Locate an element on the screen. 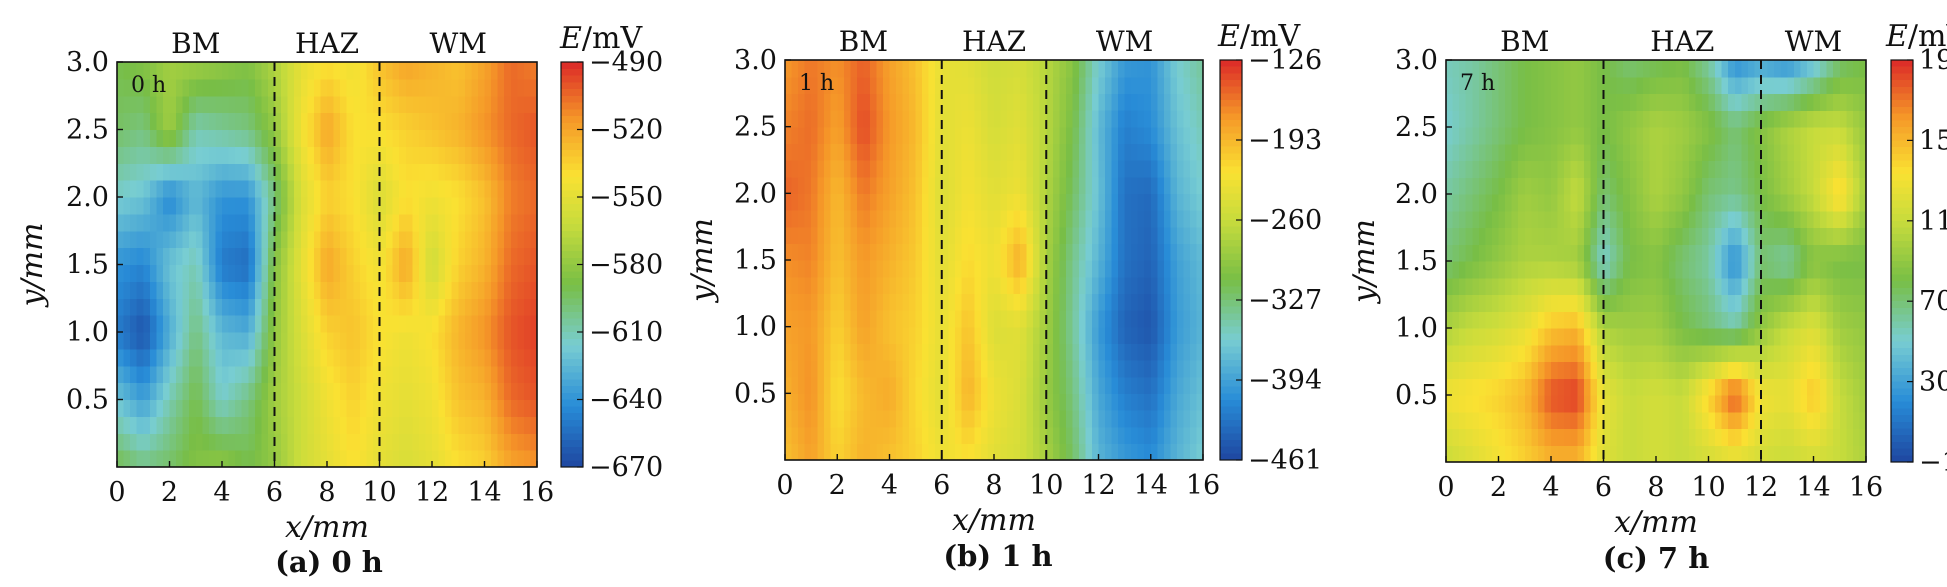 Image resolution: width=1947 pixels, height=587 pixels. colorbar-tick-label: −193 is located at coordinates (1285, 140).